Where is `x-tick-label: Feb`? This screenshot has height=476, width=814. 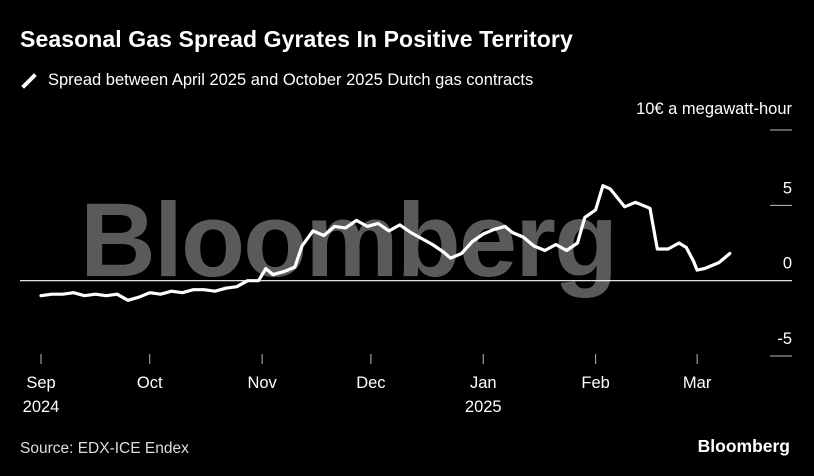
x-tick-label: Feb is located at coordinates (595, 383).